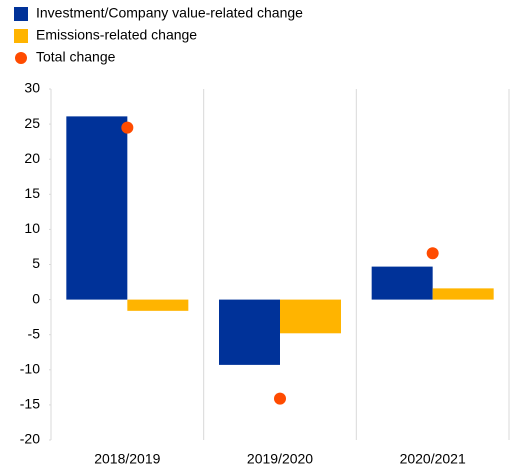 The height and width of the screenshot is (470, 511). Describe the element at coordinates (32, 193) in the screenshot. I see `y-tick-label: 15` at that location.